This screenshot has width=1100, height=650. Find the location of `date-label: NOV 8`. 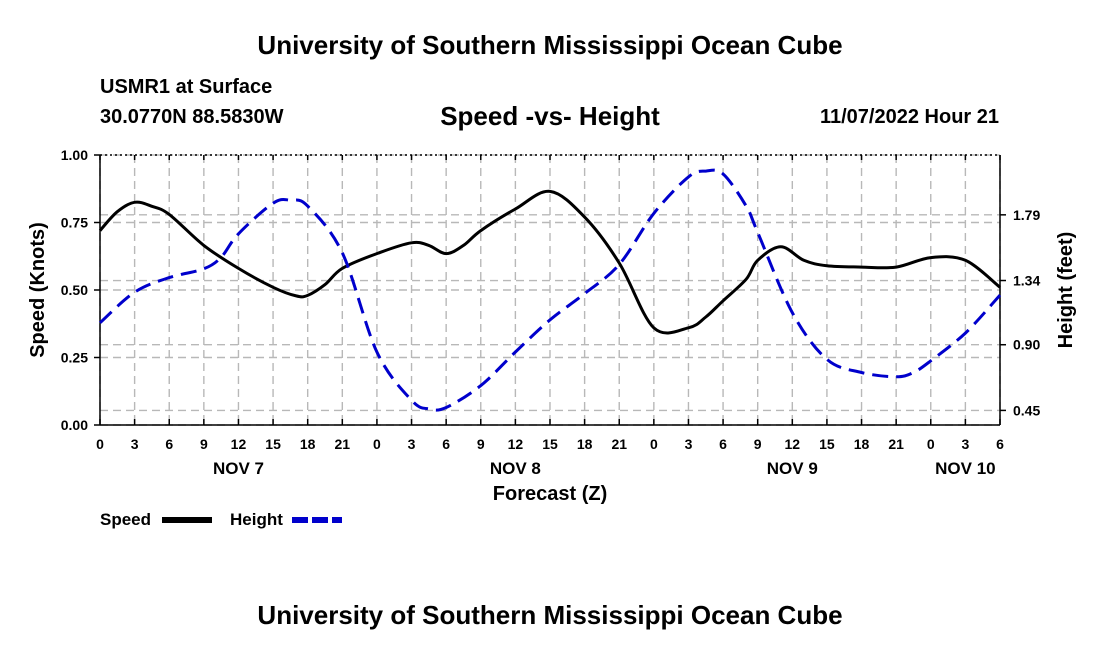

date-label: NOV 8 is located at coordinates (515, 468).